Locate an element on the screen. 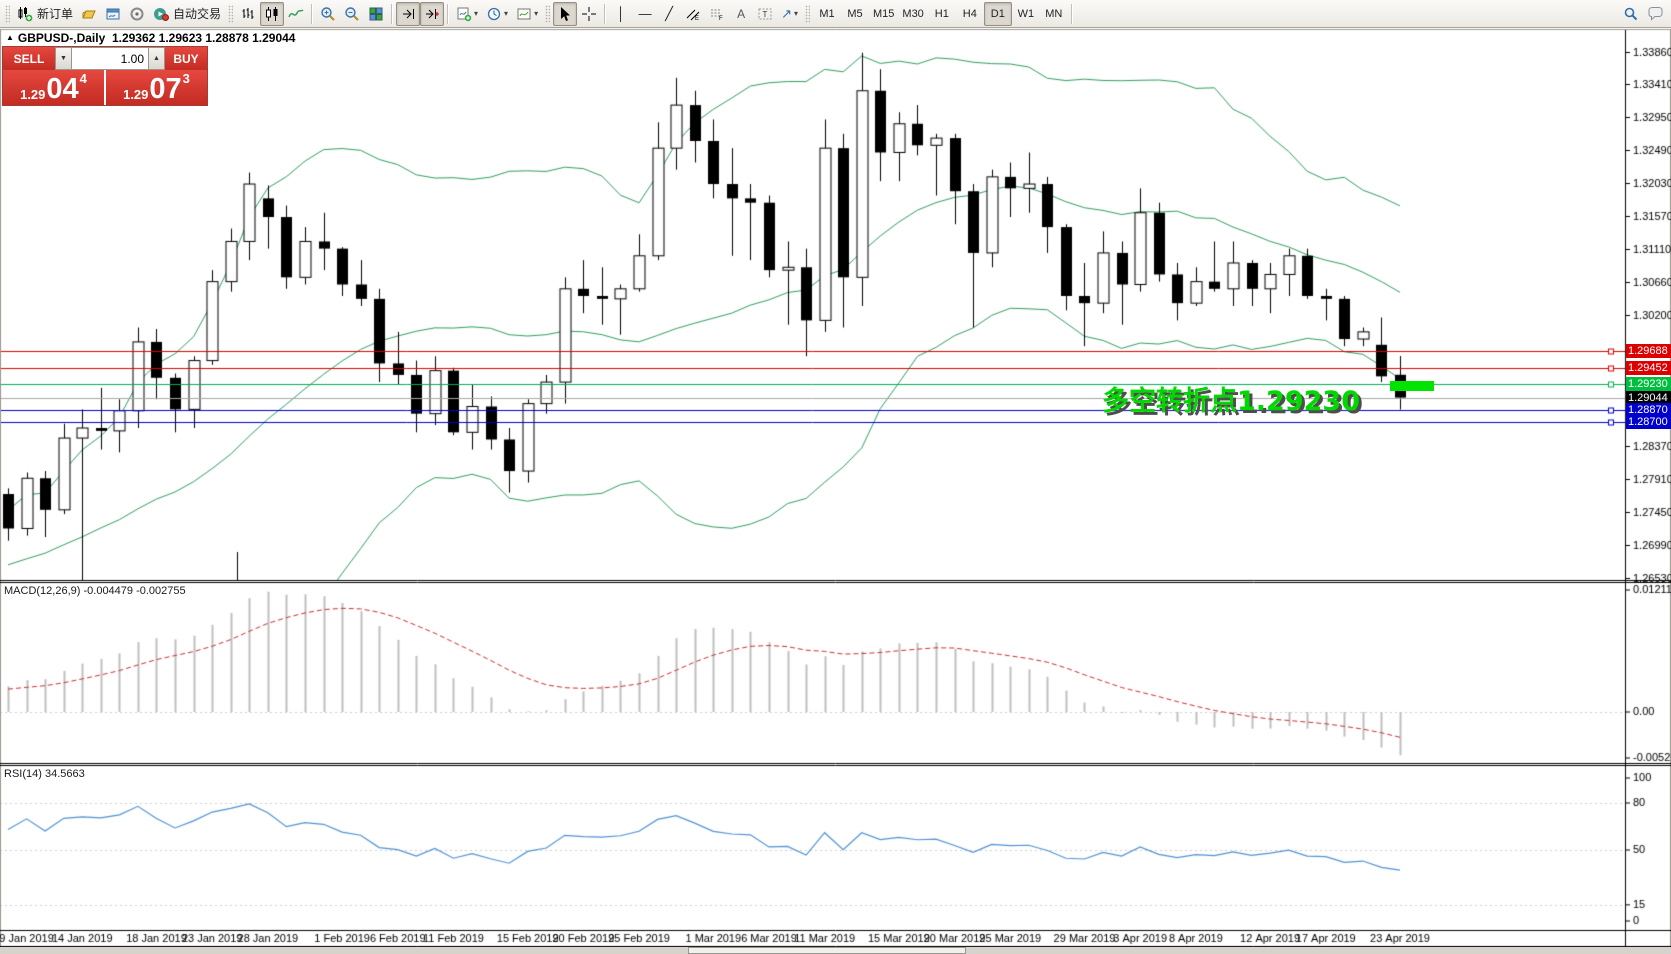  sell-price: 1.29 04 4 is located at coordinates (53, 87).